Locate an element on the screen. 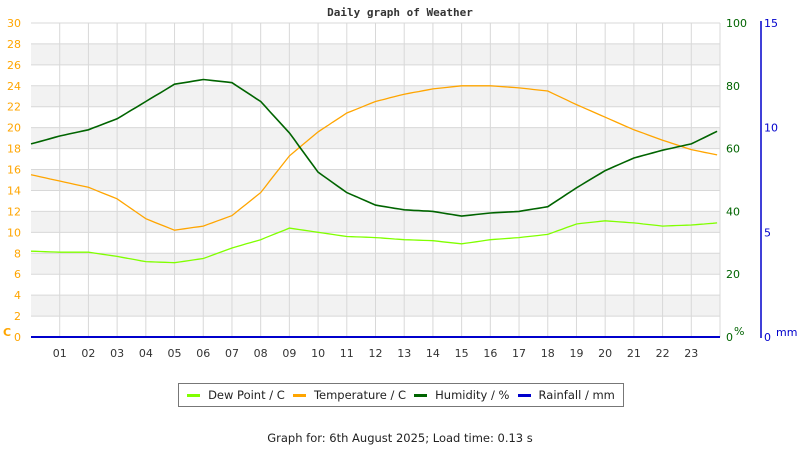 Image resolution: width=800 pixels, height=450 pixels. temperature-tick: 0 is located at coordinates (17, 337).